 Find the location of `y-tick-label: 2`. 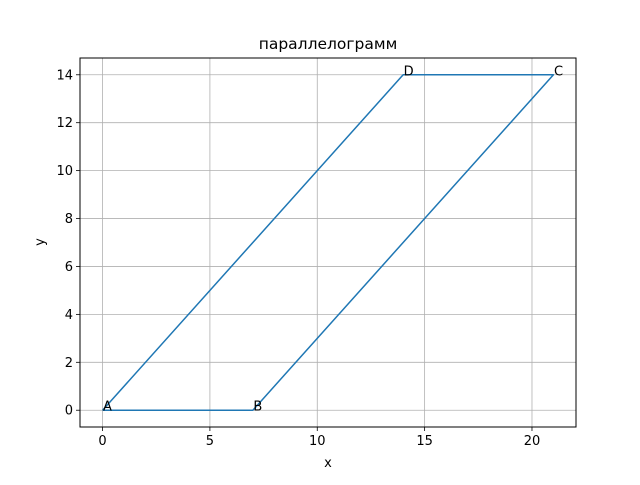

y-tick-label: 2 is located at coordinates (69, 363).